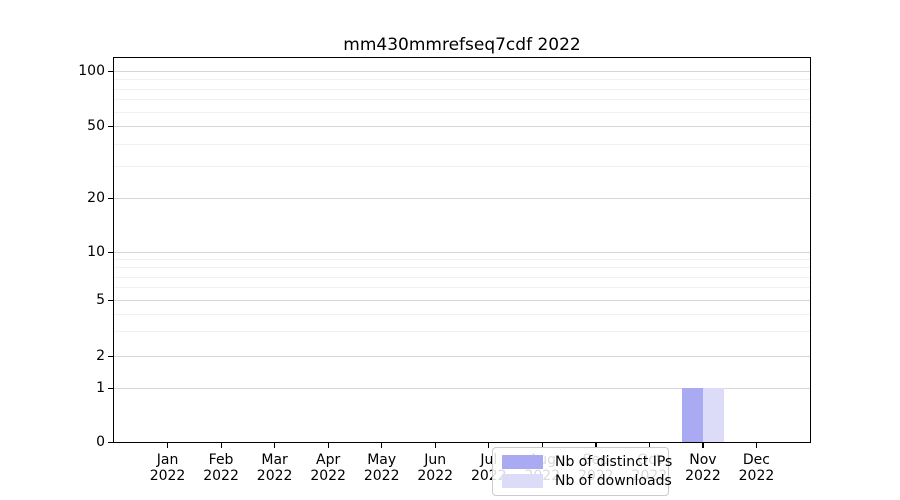  What do you see at coordinates (614, 462) in the screenshot?
I see `legend-label-distinct-ips: Nb of distinct IPs` at bounding box center [614, 462].